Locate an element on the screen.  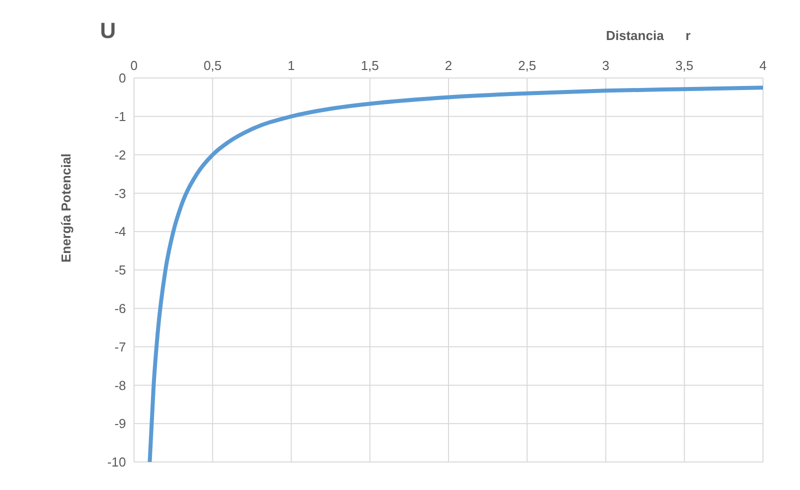
x-axis-title: Distancia r is located at coordinates (648, 35).